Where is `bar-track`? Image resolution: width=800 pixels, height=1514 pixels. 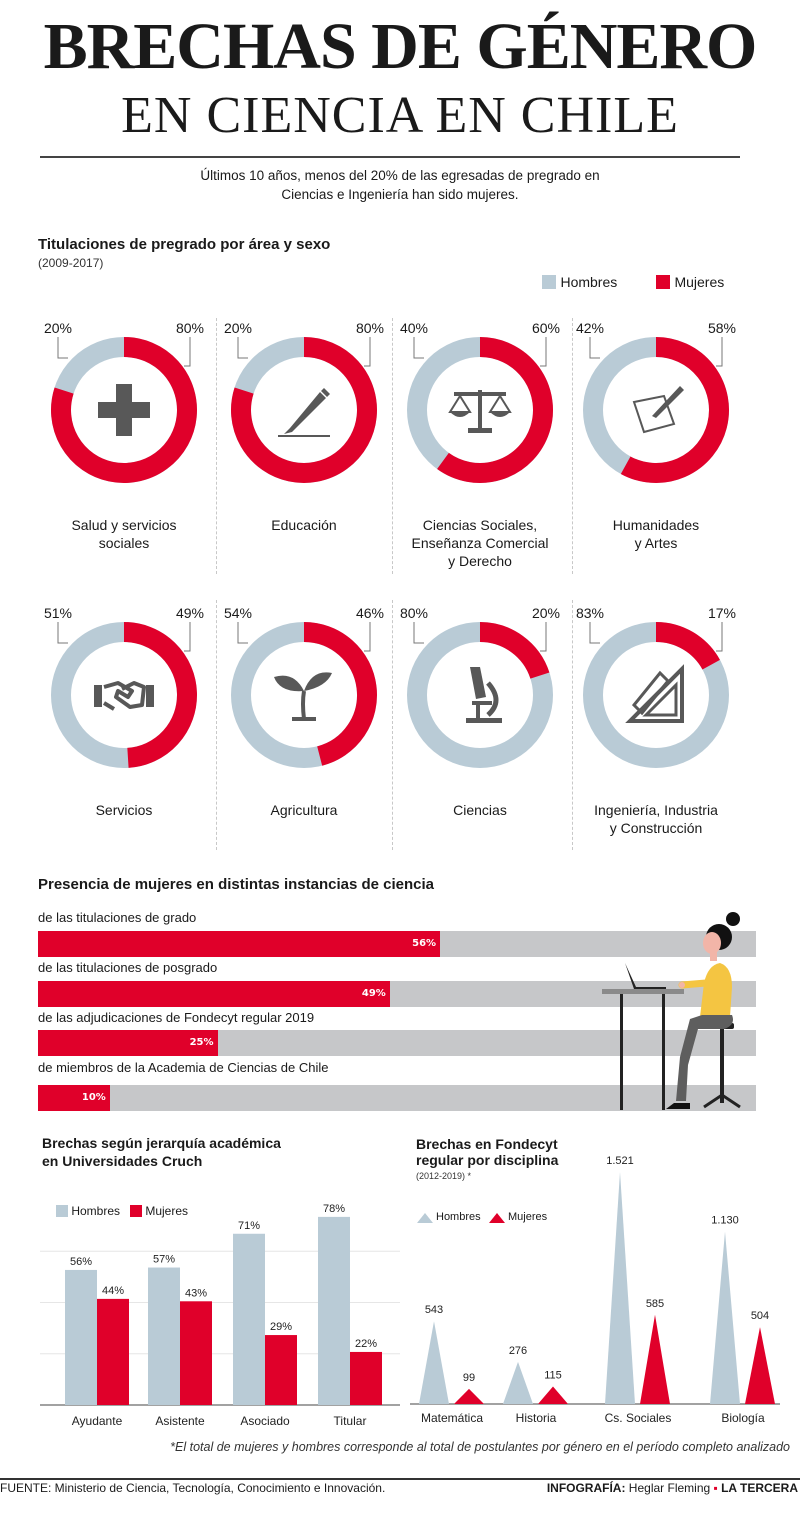 bar-track is located at coordinates (397, 1098).